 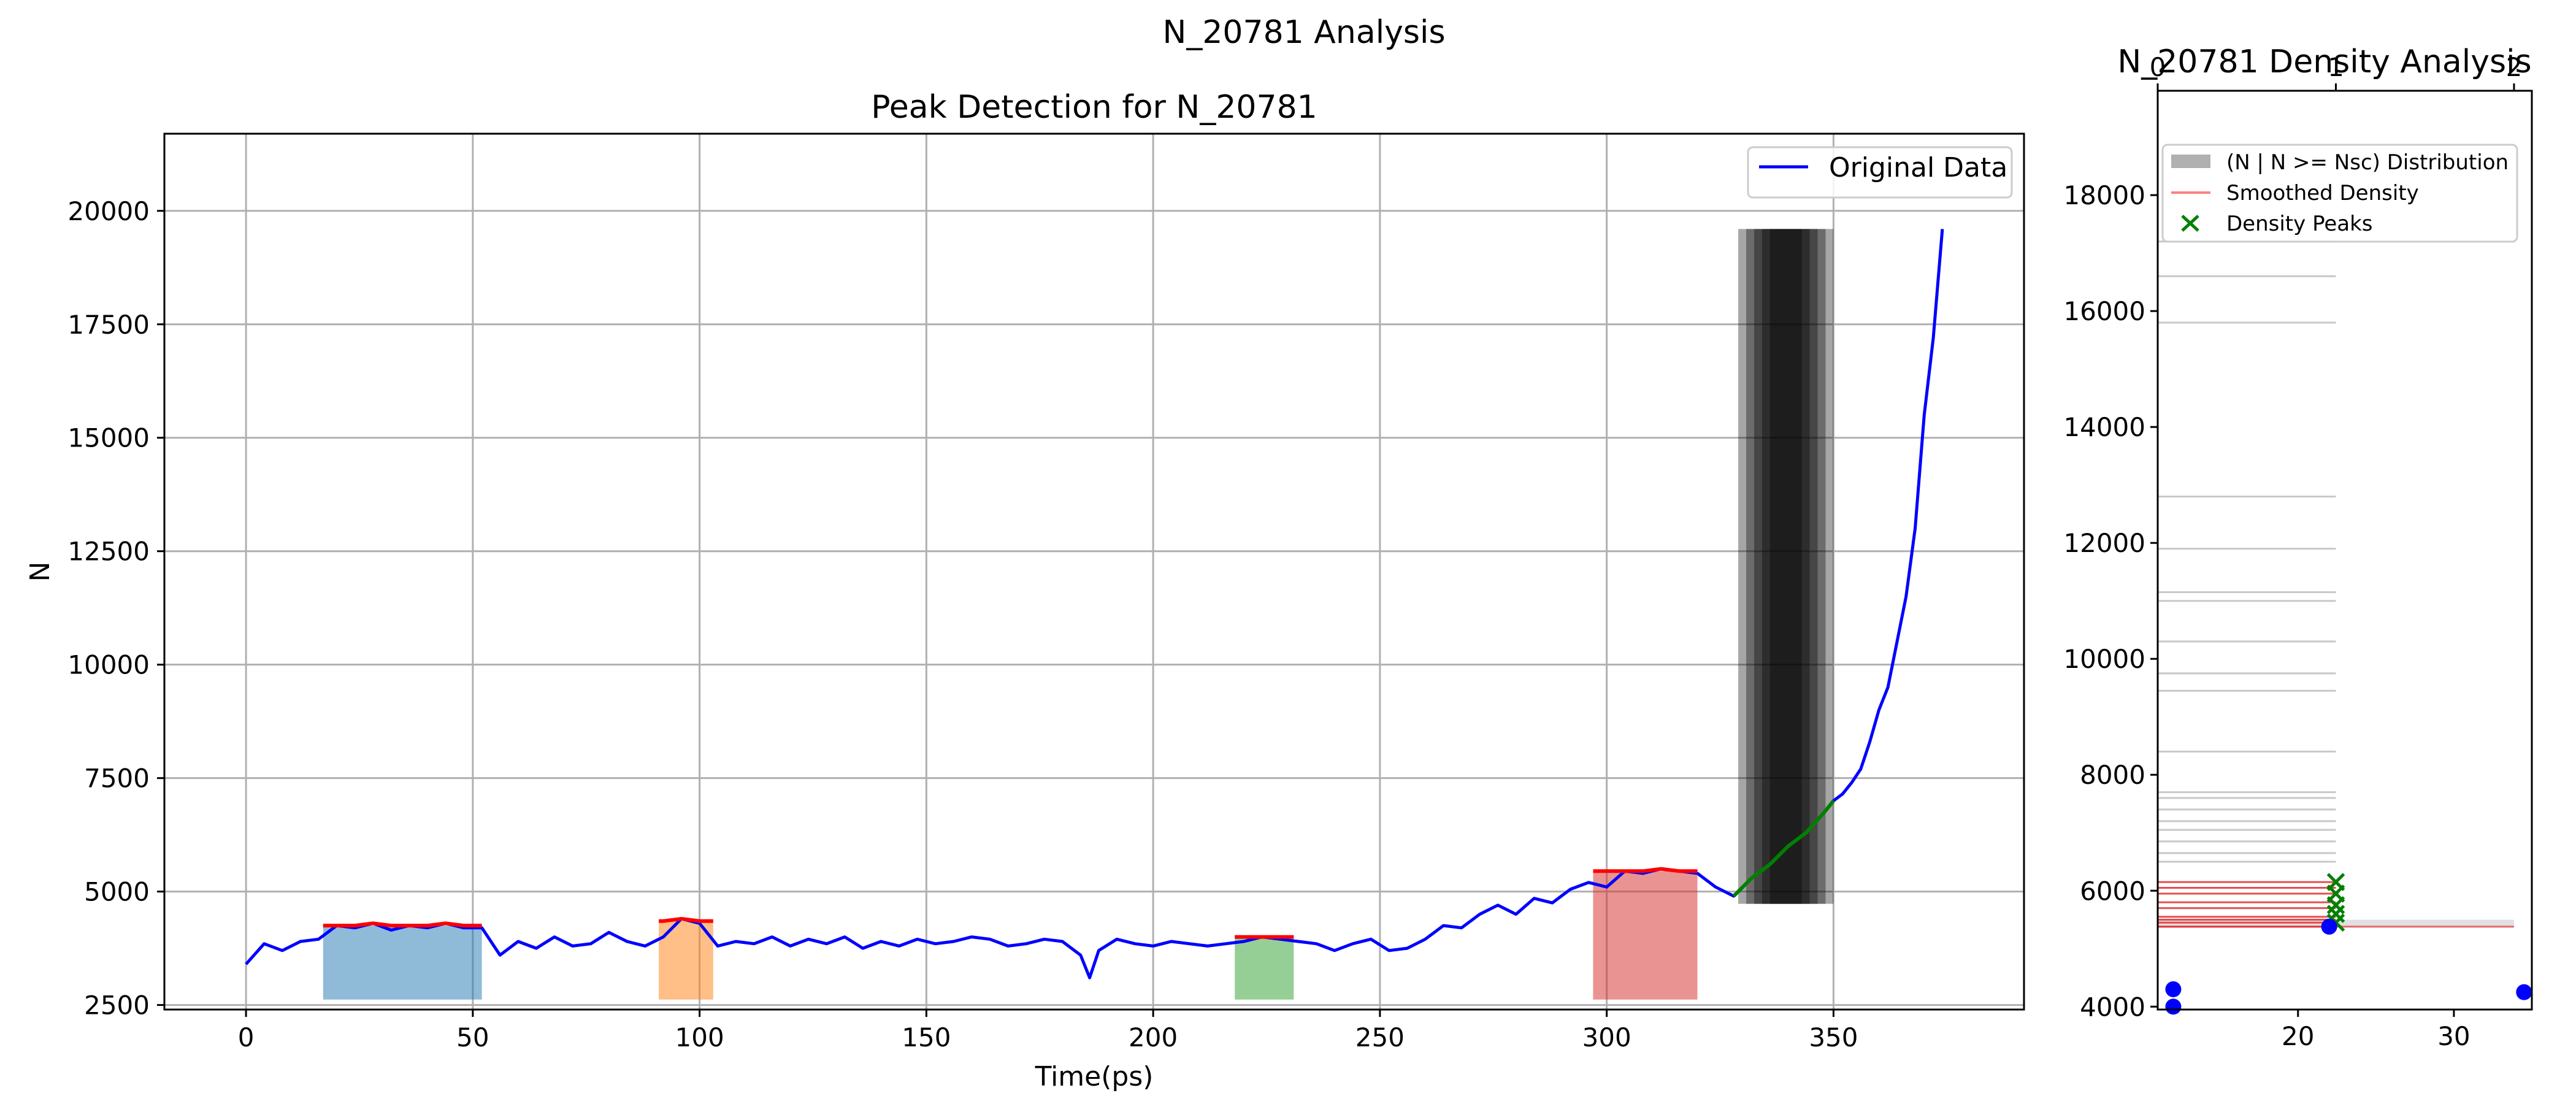 What do you see at coordinates (2112, 891) in the screenshot?
I see `density-y-tick-label: 6000` at bounding box center [2112, 891].